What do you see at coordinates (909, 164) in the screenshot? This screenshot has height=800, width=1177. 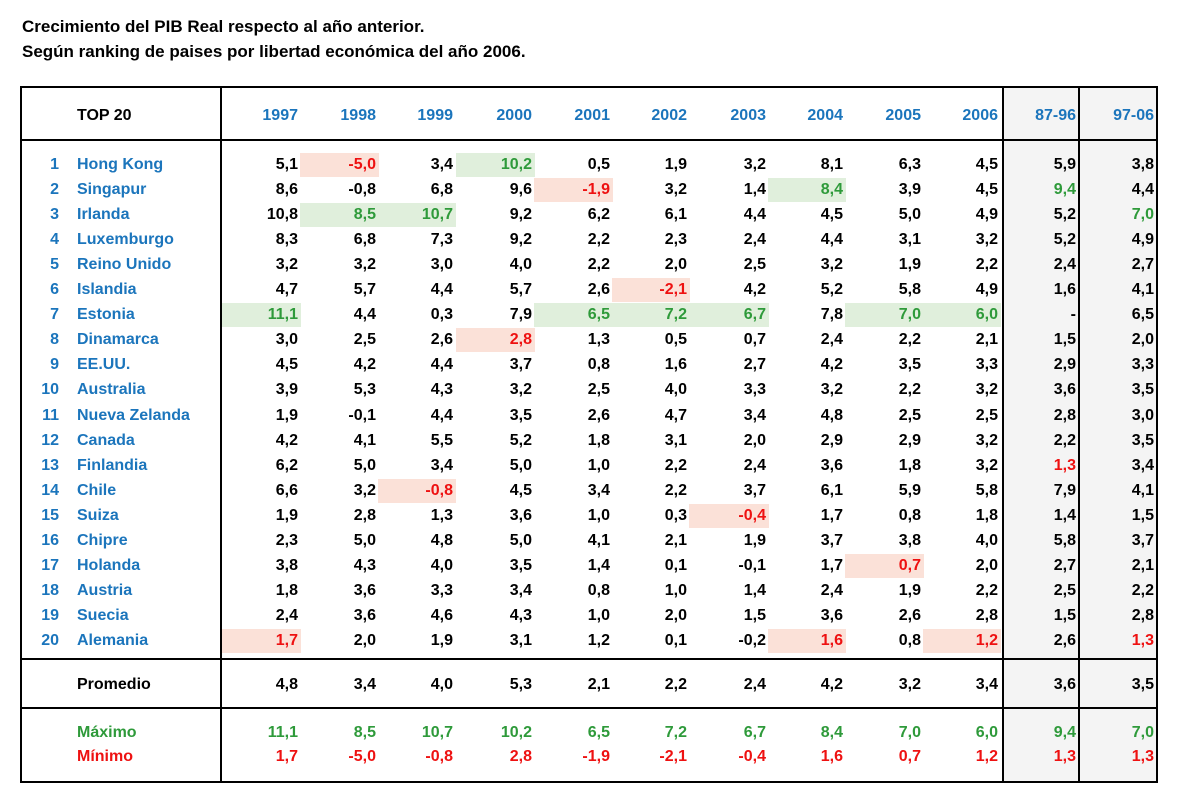 I see `growth-value: 6,3` at bounding box center [909, 164].